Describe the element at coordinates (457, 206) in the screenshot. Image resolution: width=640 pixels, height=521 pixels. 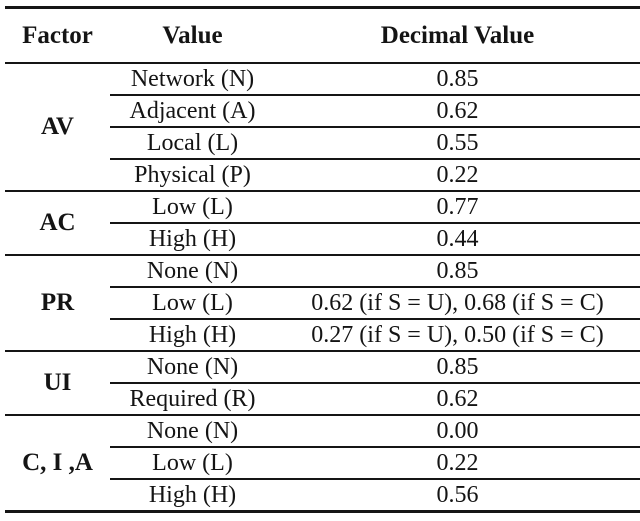
I see `decimal-value-cell: 0.77` at that location.